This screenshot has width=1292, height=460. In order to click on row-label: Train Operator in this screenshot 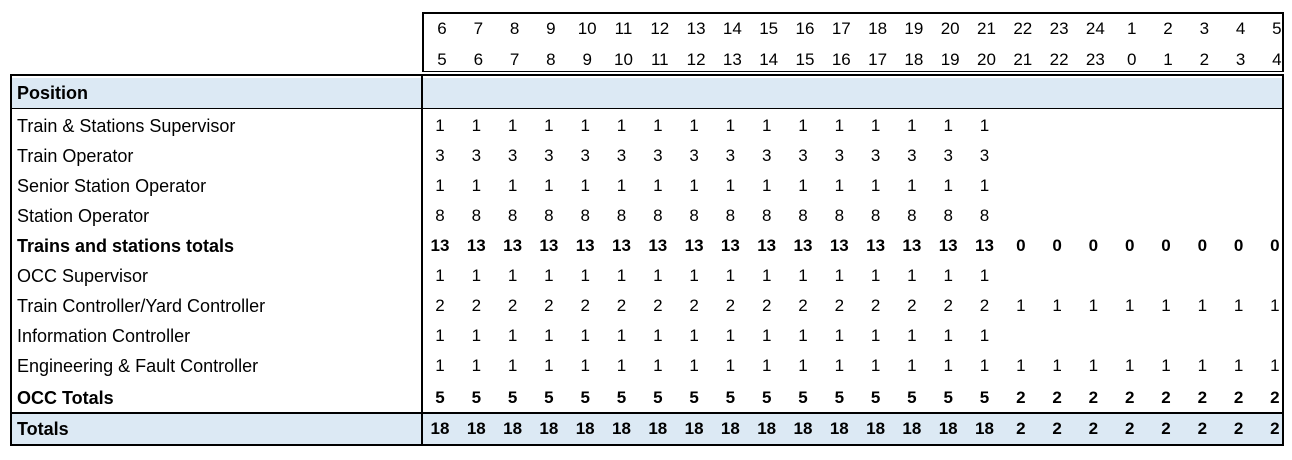, I will do `click(75, 156)`.